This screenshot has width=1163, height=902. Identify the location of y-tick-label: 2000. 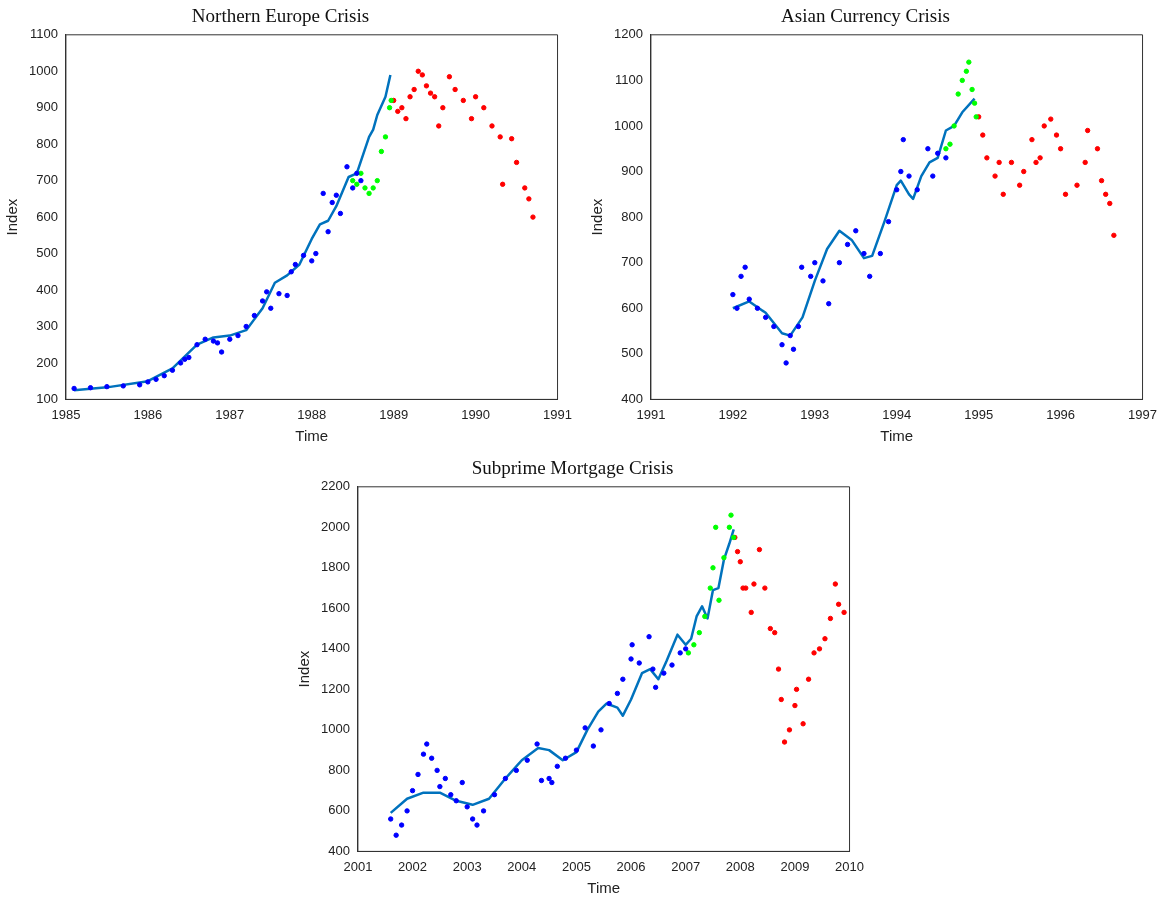
(335, 526).